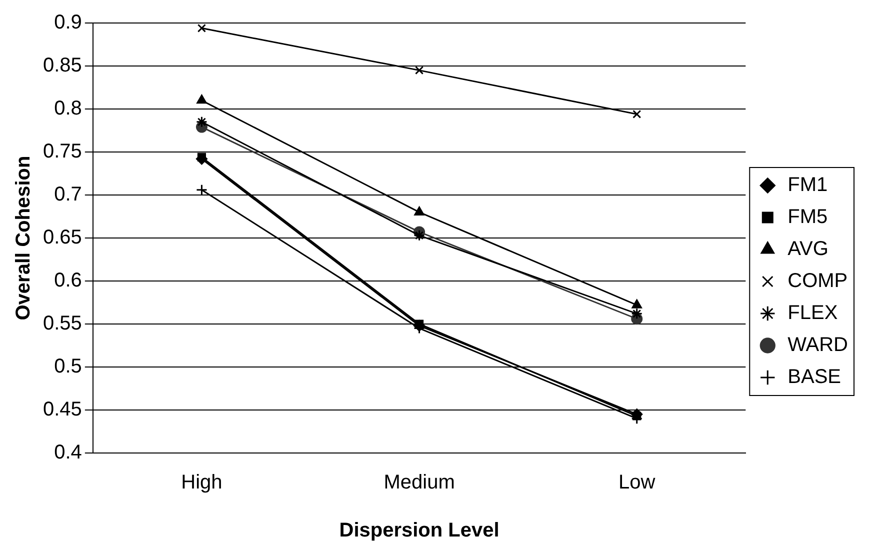 The image size is (870, 555). What do you see at coordinates (62, 151) in the screenshot?
I see `y-tick-label: 0.75` at bounding box center [62, 151].